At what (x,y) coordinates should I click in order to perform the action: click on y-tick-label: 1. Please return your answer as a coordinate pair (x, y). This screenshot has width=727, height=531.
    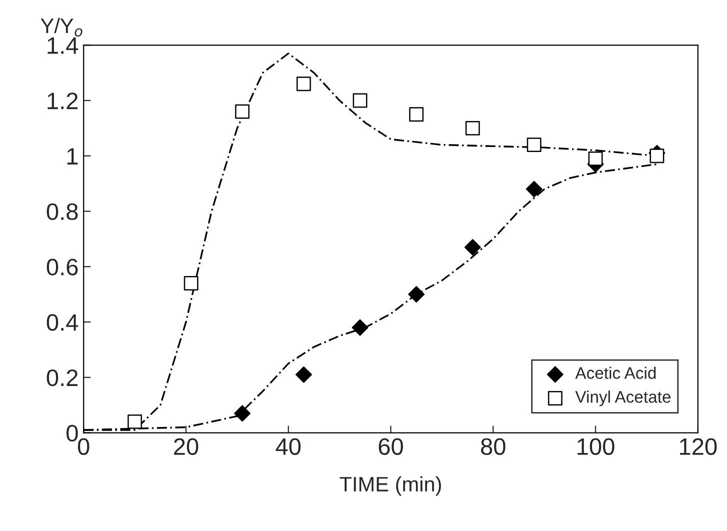
    Looking at the image, I should click on (72, 156).